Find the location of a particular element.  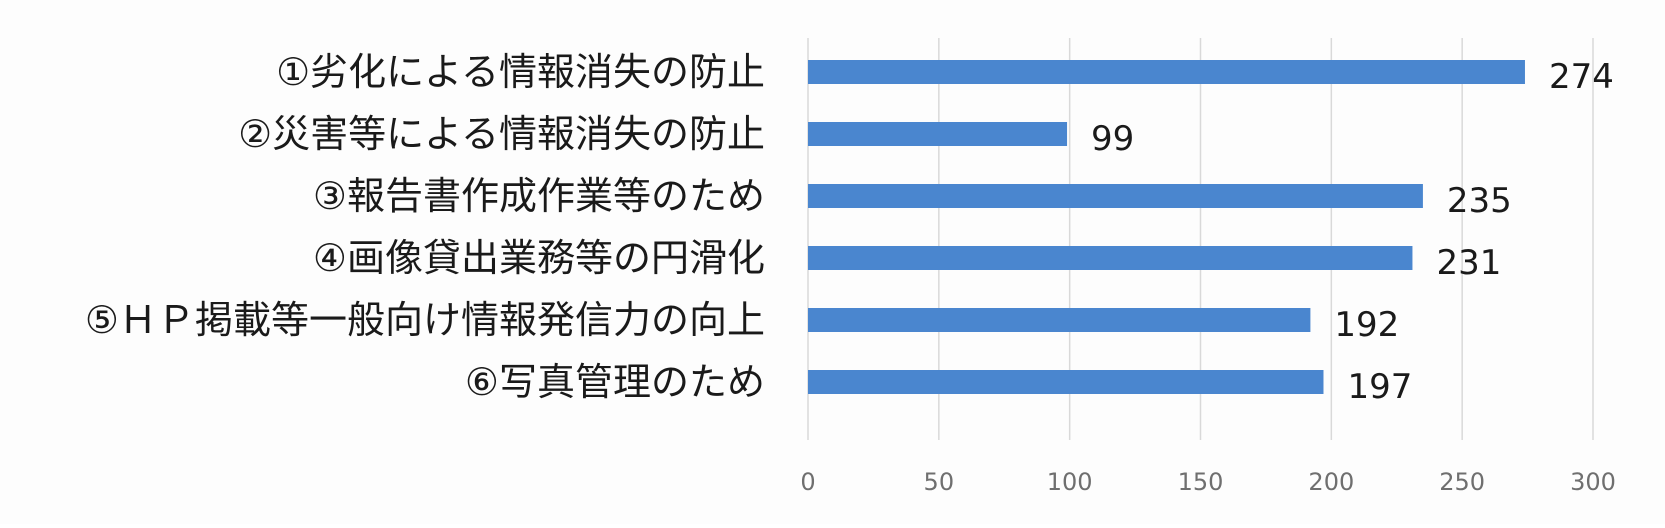

x-tick-label: 200 is located at coordinates (1331, 482).